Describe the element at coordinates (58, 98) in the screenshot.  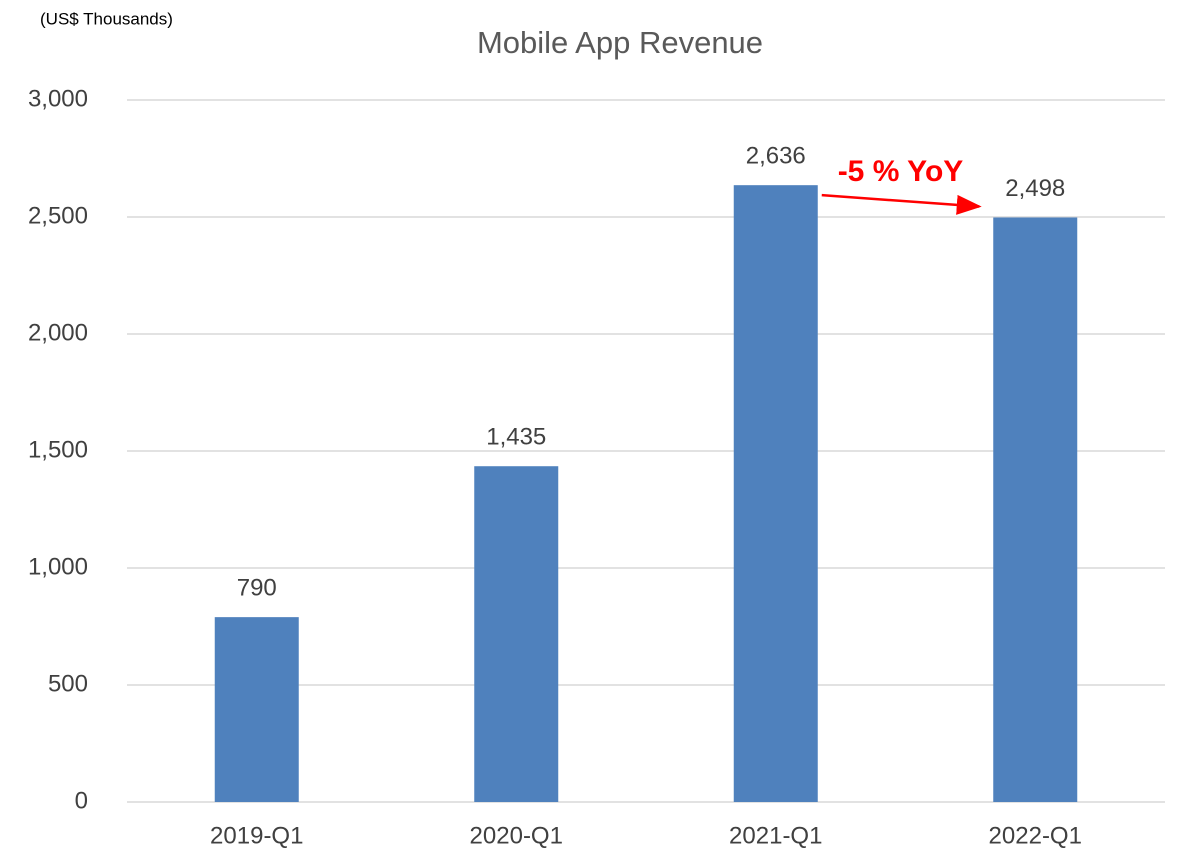
I see `y-tick-label: 3,000` at that location.